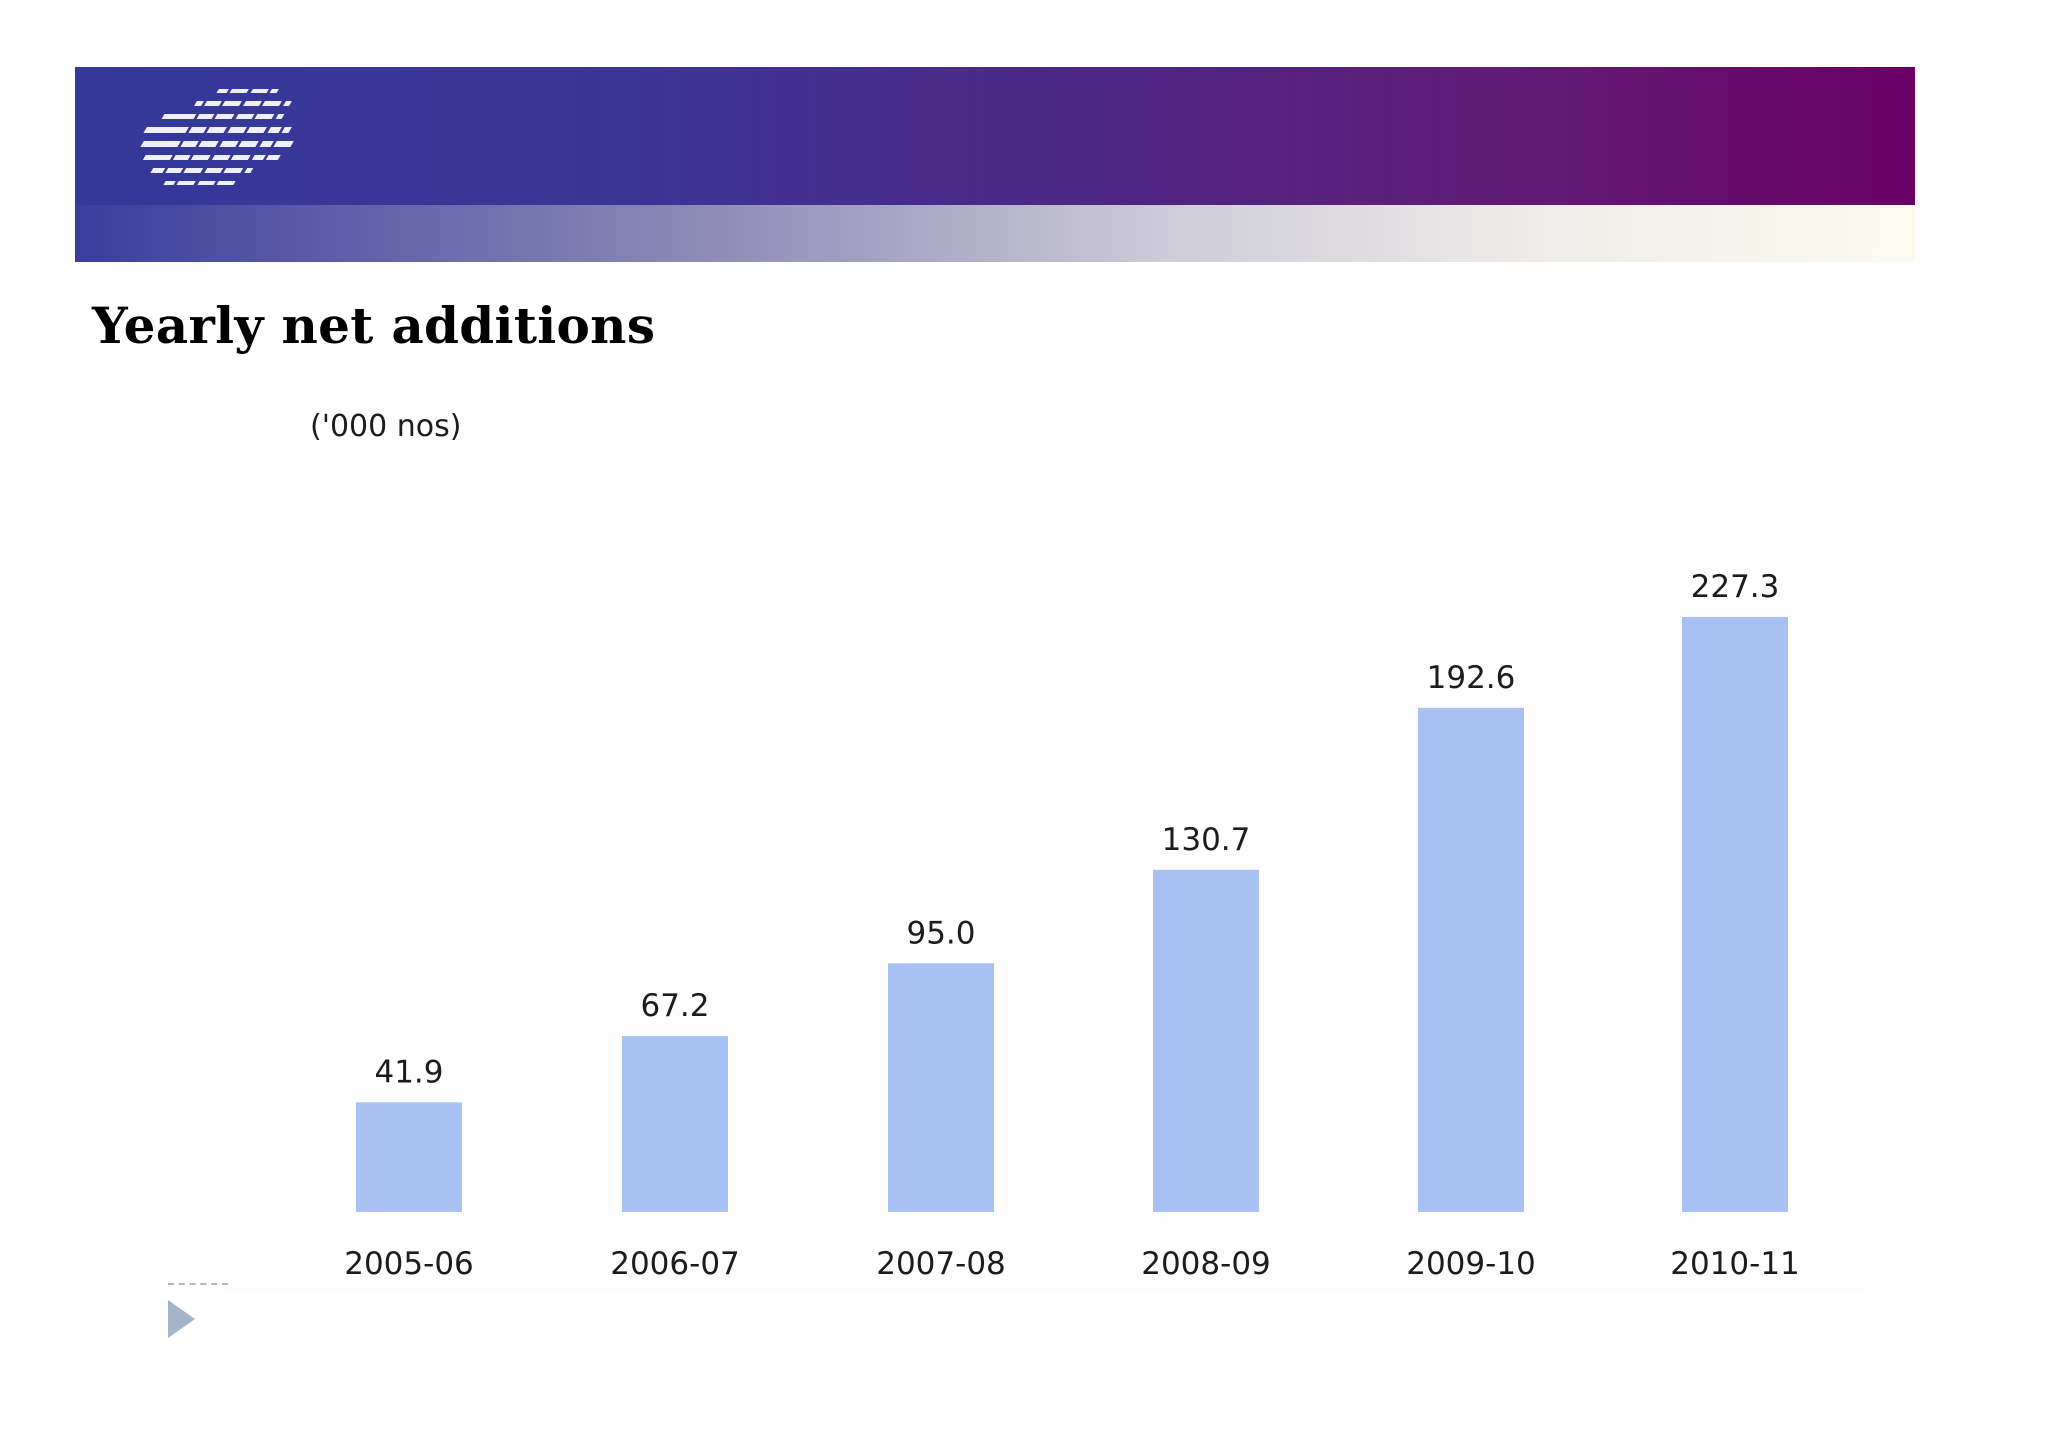 The image size is (2048, 1448). Describe the element at coordinates (224, 137) in the screenshot. I see `striped-logo-icon` at that location.